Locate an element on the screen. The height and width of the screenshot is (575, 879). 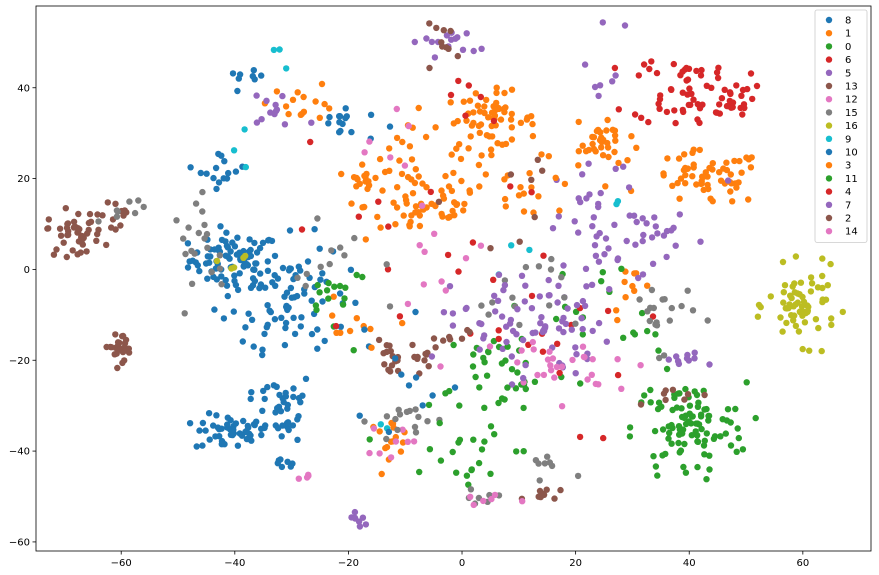
legend-label-13: 13 is located at coordinates (851, 87).